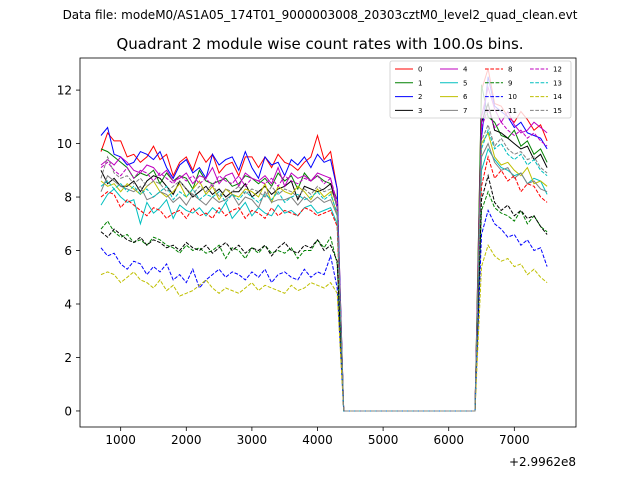  What do you see at coordinates (557, 111) in the screenshot?
I see `legend-label-15: 15` at bounding box center [557, 111].